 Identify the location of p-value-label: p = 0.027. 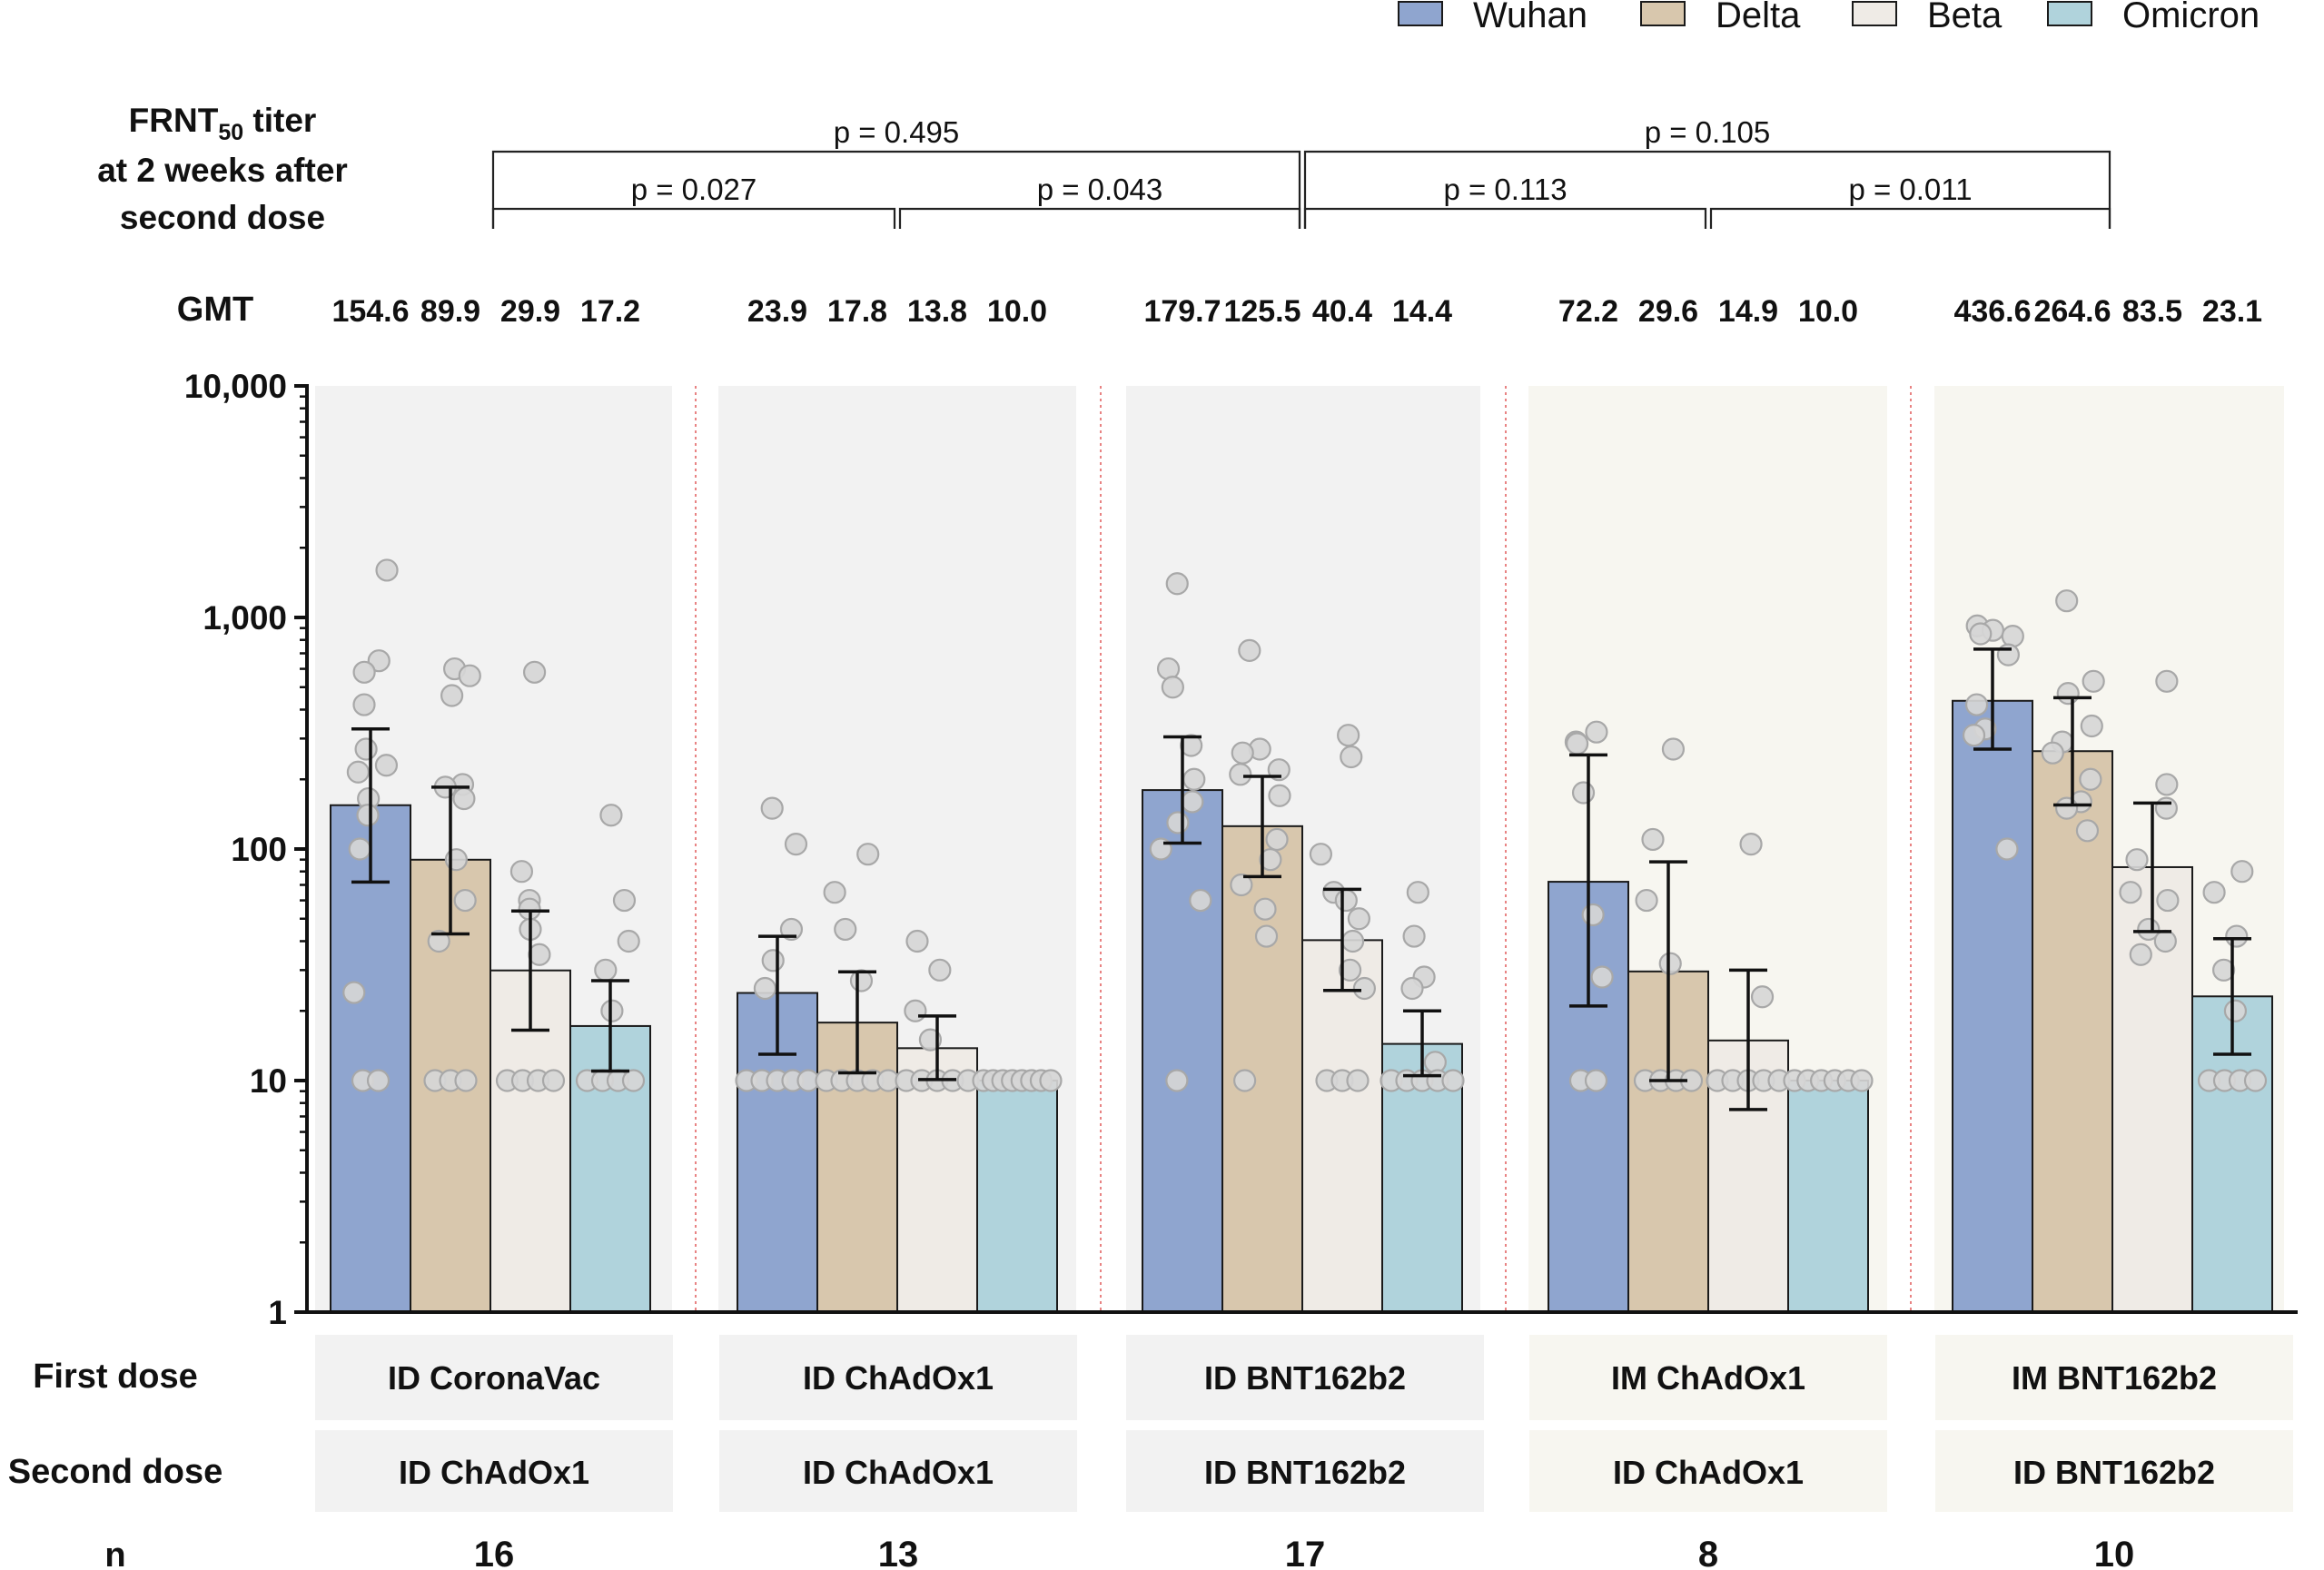
(694, 190).